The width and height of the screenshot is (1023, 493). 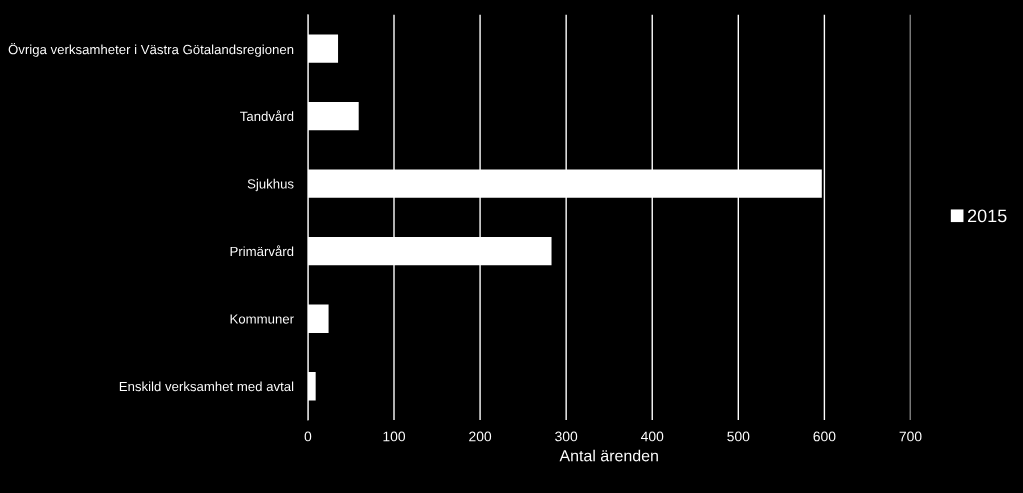 What do you see at coordinates (151, 50) in the screenshot?
I see `y-tick-label: Övriga verksamheter i Västra Götalandsregionen` at bounding box center [151, 50].